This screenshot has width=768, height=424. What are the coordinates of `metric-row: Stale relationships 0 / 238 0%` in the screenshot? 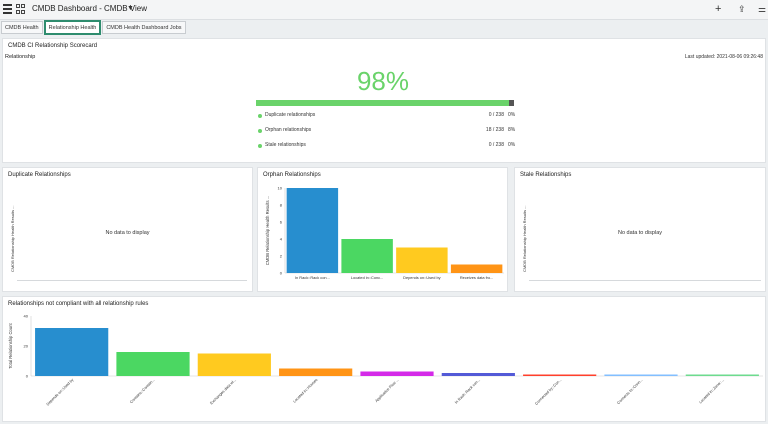 It's located at (387, 146).